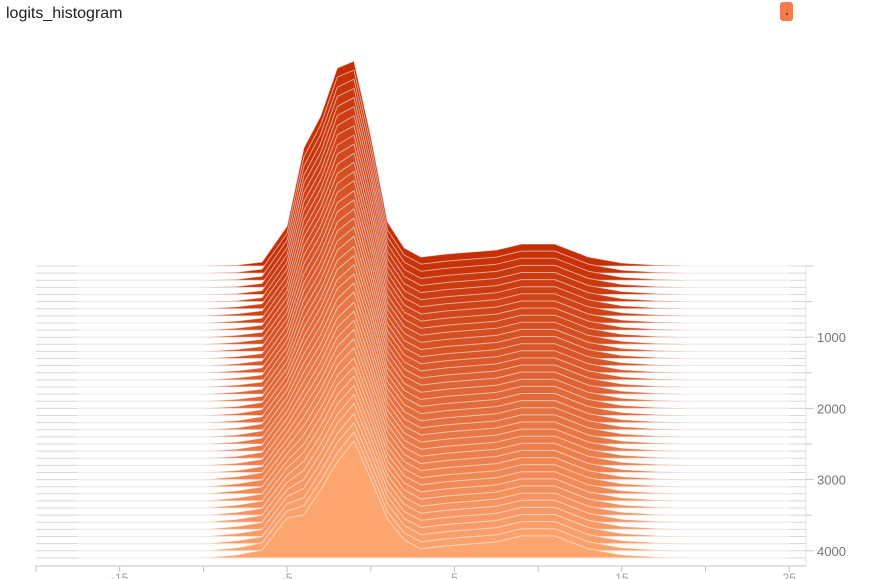 This screenshot has height=579, width=869. Describe the element at coordinates (64, 13) in the screenshot. I see `chart-title: logits_histogram` at that location.